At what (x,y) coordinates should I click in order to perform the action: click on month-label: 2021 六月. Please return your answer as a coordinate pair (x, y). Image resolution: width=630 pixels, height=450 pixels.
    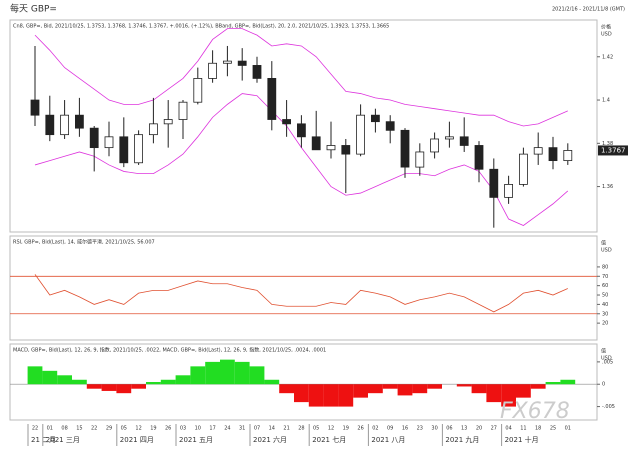
    Looking at the image, I should click on (270, 439).